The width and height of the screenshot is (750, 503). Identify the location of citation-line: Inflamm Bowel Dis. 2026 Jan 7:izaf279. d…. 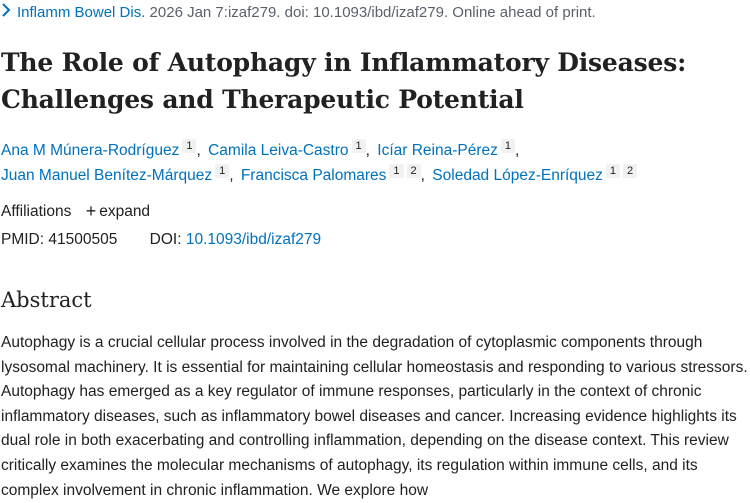
(298, 12).